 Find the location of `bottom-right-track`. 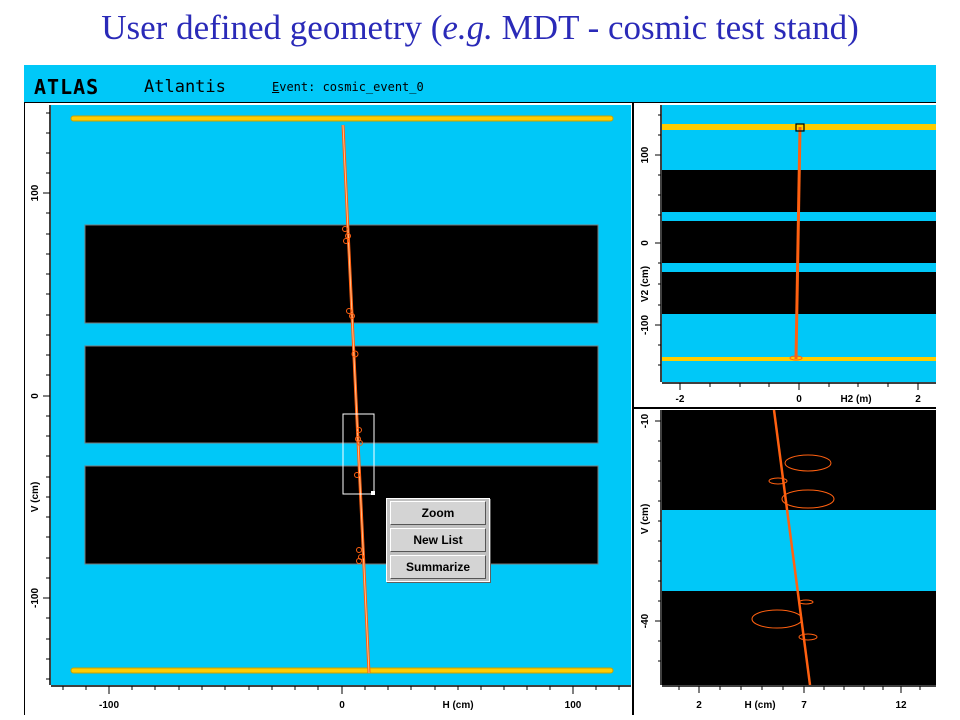

bottom-right-track is located at coordinates (792, 547).